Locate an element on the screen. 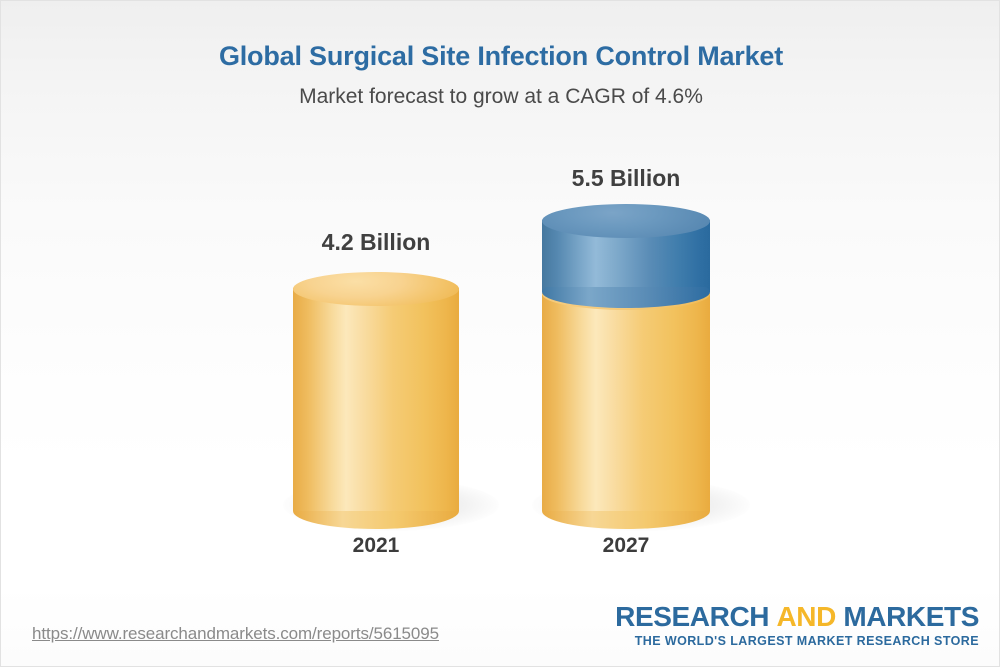  brand-word-and: AND is located at coordinates (806, 616).